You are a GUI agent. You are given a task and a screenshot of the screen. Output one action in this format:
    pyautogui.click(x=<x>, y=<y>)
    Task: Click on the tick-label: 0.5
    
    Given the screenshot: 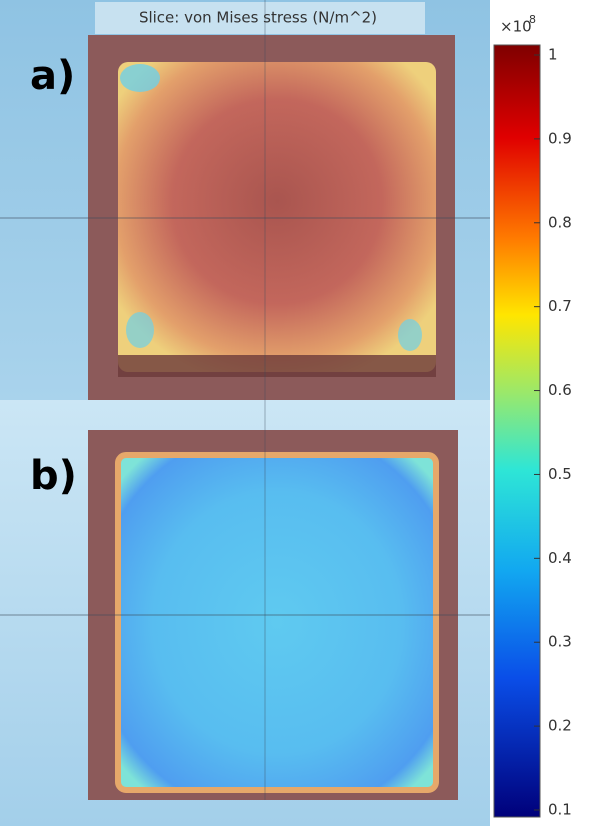 What is the action you would take?
    pyautogui.click(x=560, y=474)
    